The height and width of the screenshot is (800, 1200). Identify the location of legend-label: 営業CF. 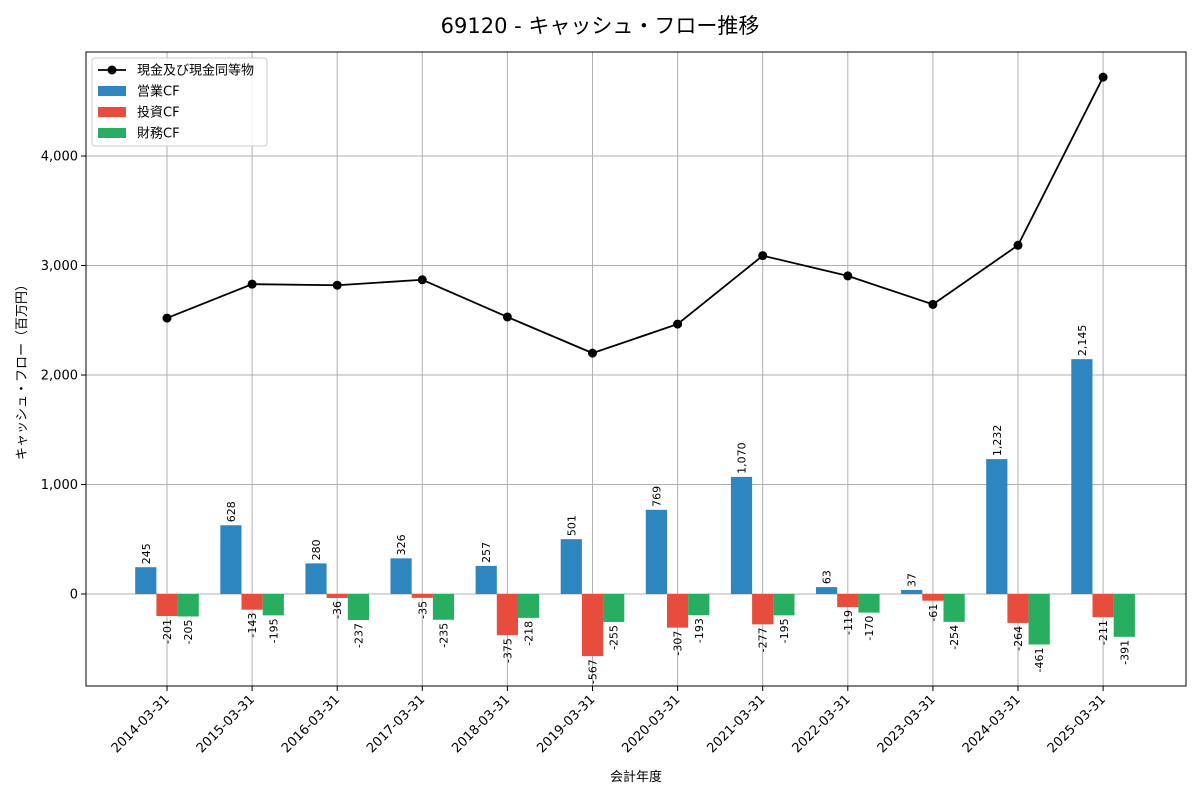
(158, 92).